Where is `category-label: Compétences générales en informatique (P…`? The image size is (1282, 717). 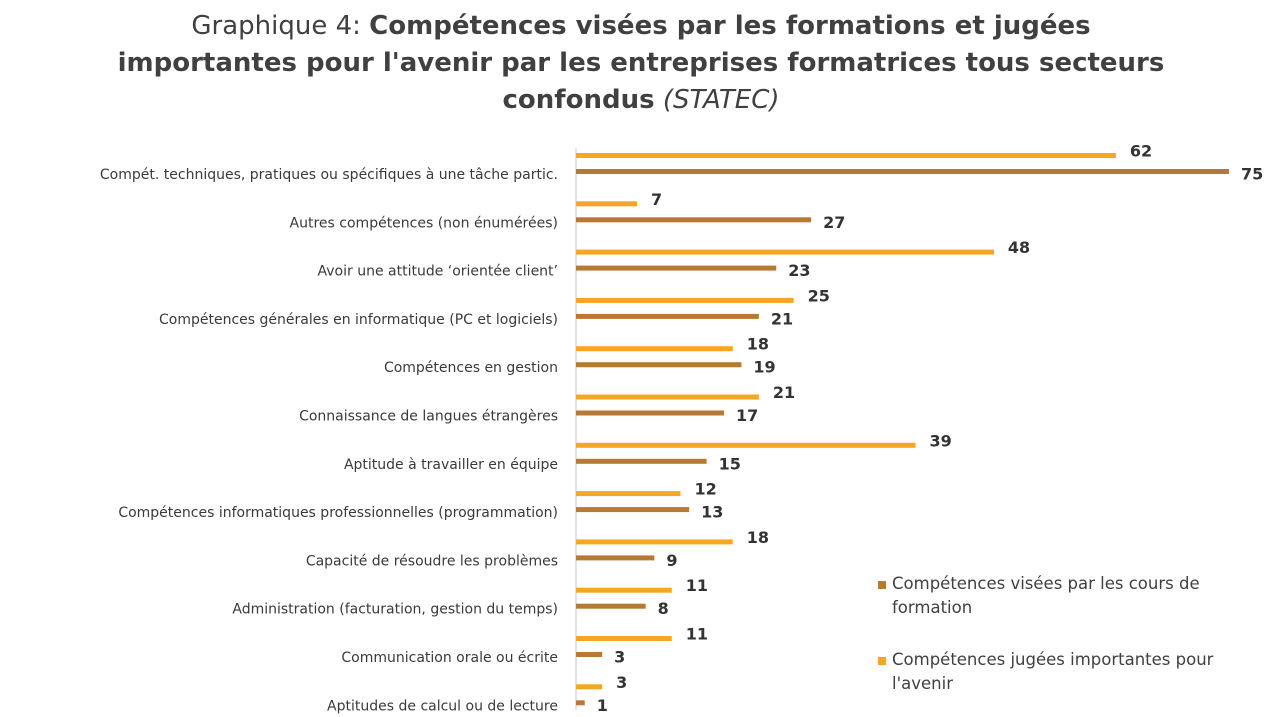
category-label: Compétences générales en informatique (P… is located at coordinates (358, 320).